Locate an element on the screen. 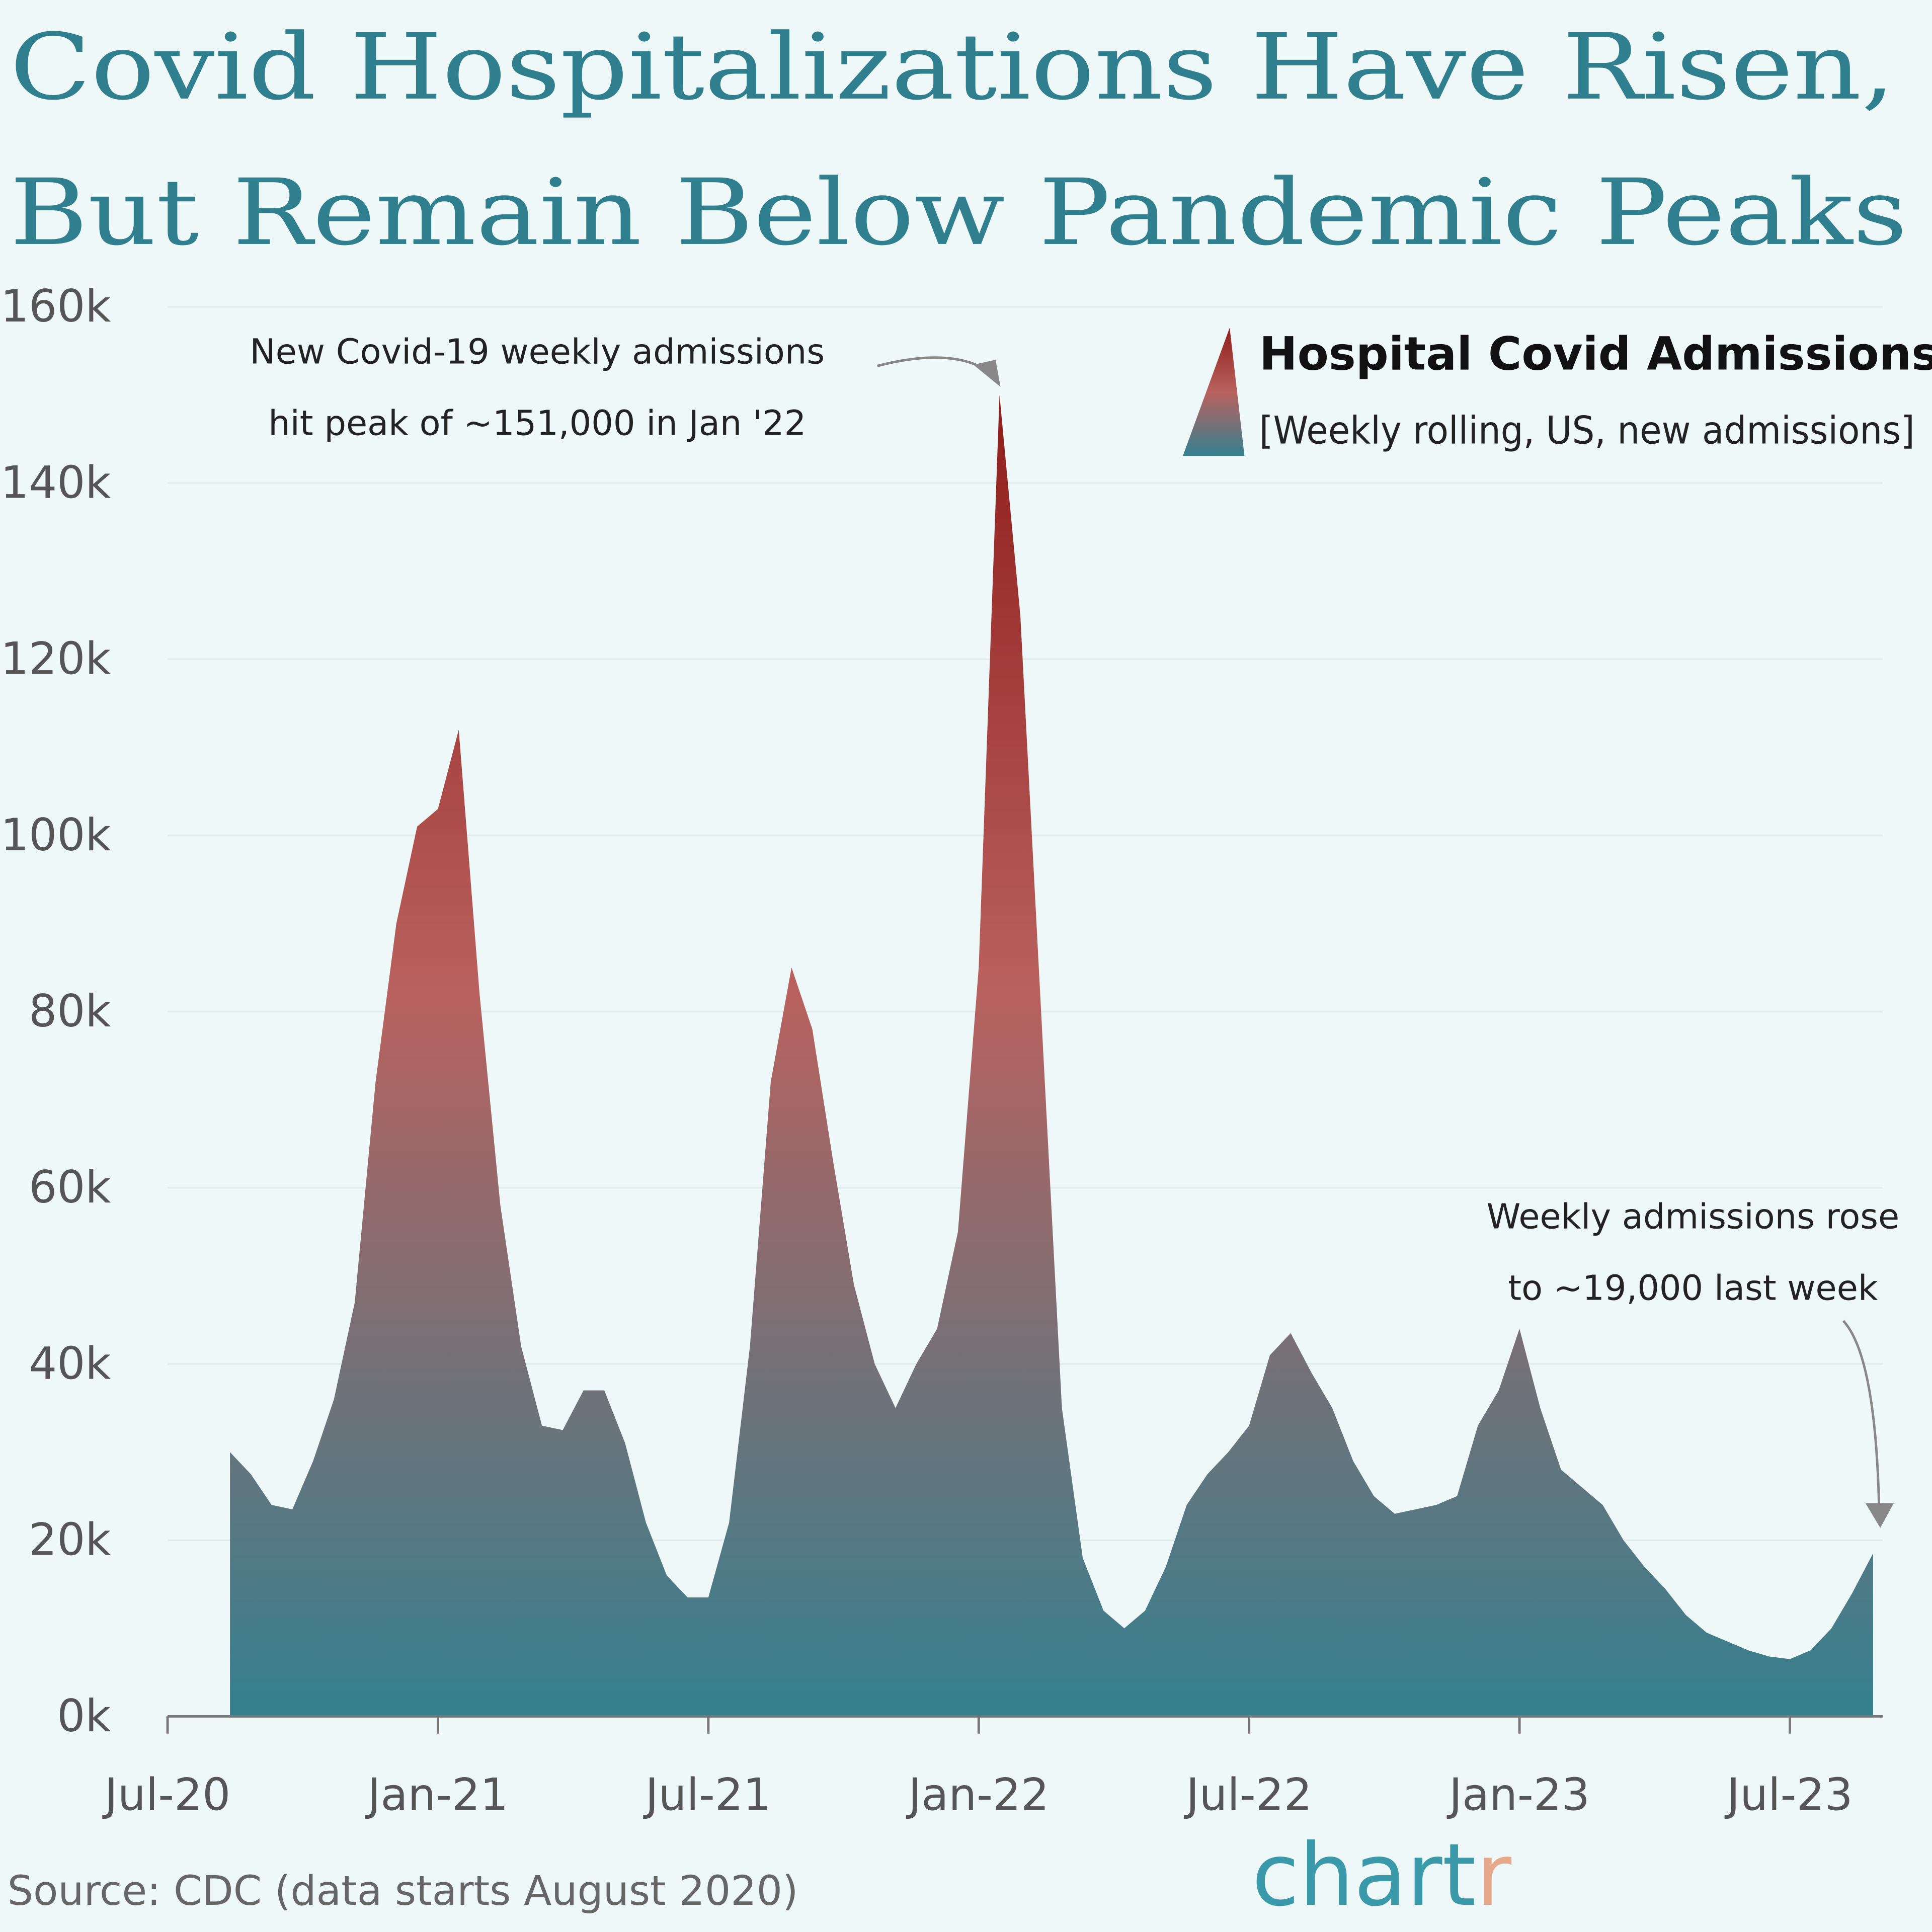 Image resolution: width=1932 pixels, height=1932 pixels. x-tick-label: Jul-20 is located at coordinates (166, 1795).